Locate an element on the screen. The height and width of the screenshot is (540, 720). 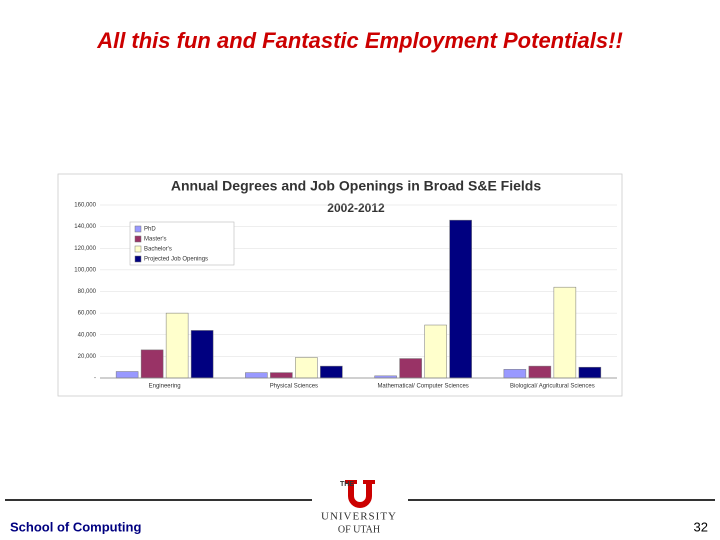
y-tick-label: 120,000 is located at coordinates (85, 249).